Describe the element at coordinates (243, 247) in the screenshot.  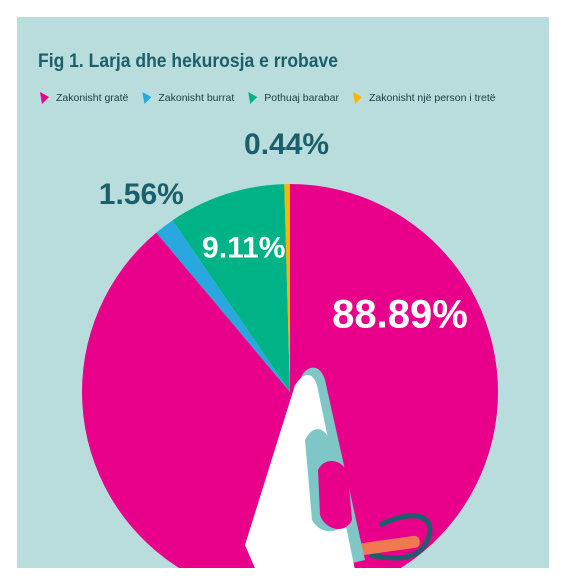
I see `data-label: 9.11%` at that location.